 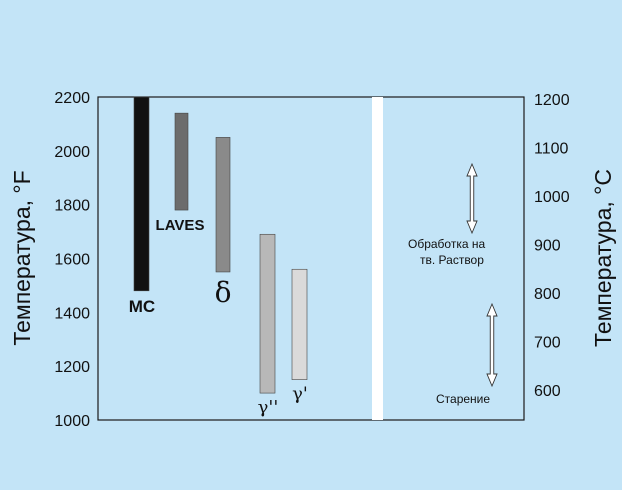 What do you see at coordinates (547, 246) in the screenshot?
I see `y-right-tick-label: 900` at bounding box center [547, 246].